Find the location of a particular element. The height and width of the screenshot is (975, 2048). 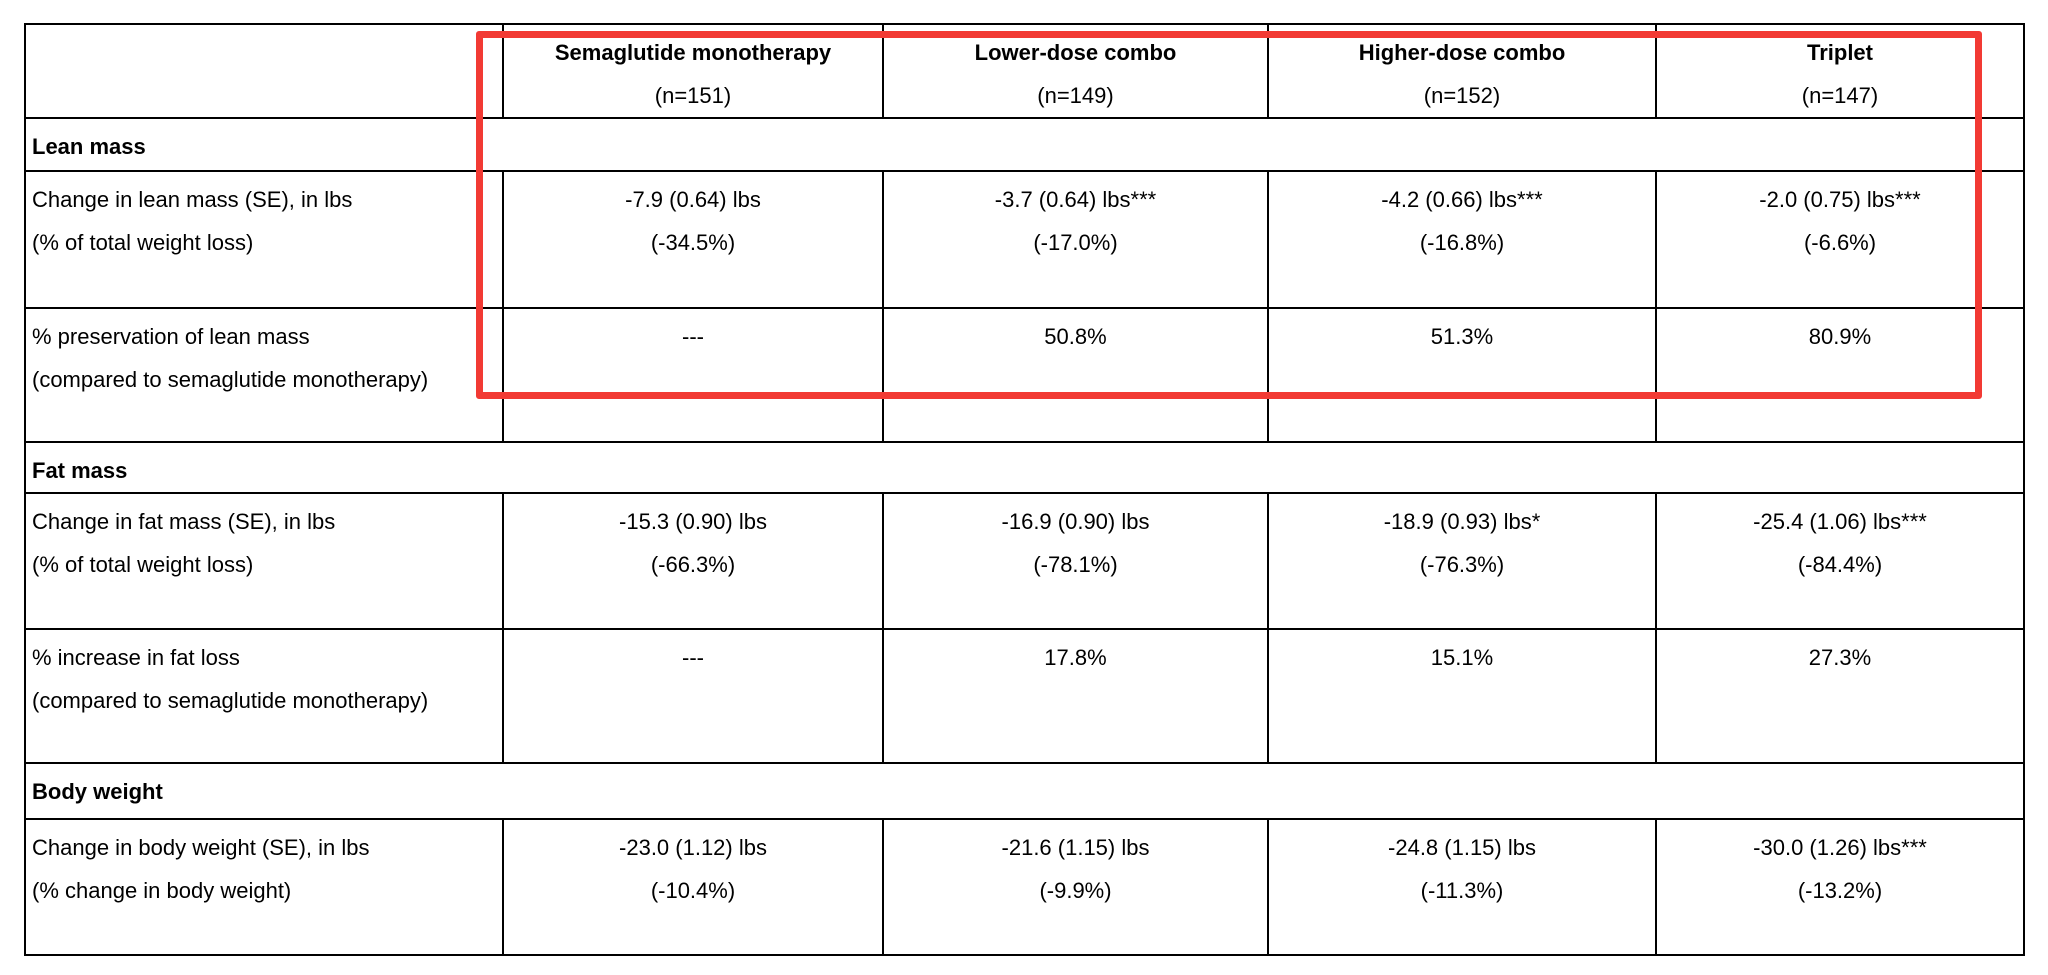

percent-line: (-16.8%) is located at coordinates (1462, 242).